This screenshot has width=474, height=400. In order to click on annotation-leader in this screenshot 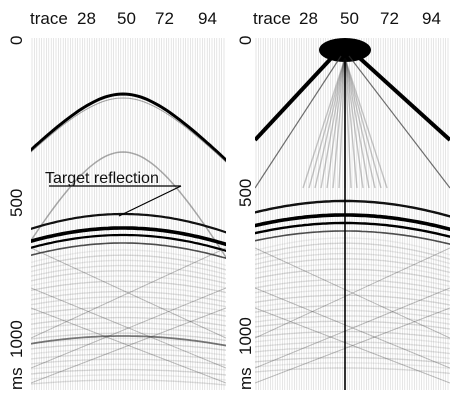, I will do `click(150, 201)`.